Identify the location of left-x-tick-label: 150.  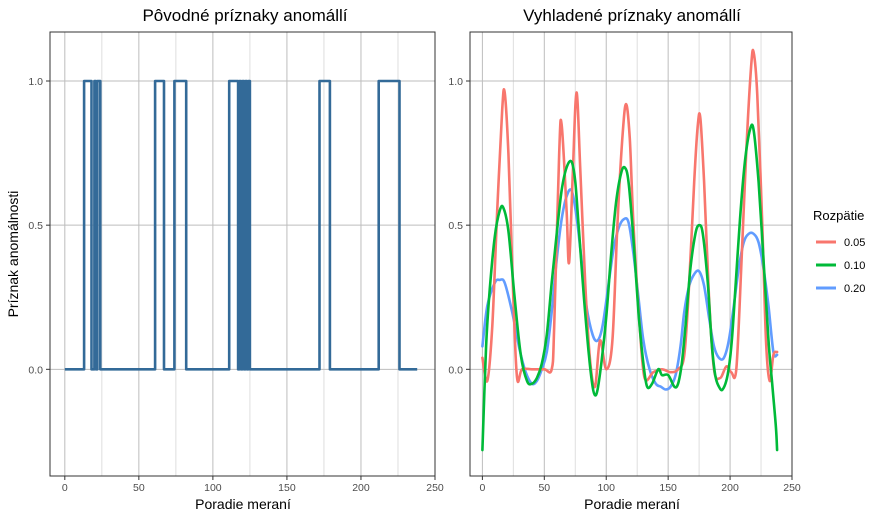
(287, 488).